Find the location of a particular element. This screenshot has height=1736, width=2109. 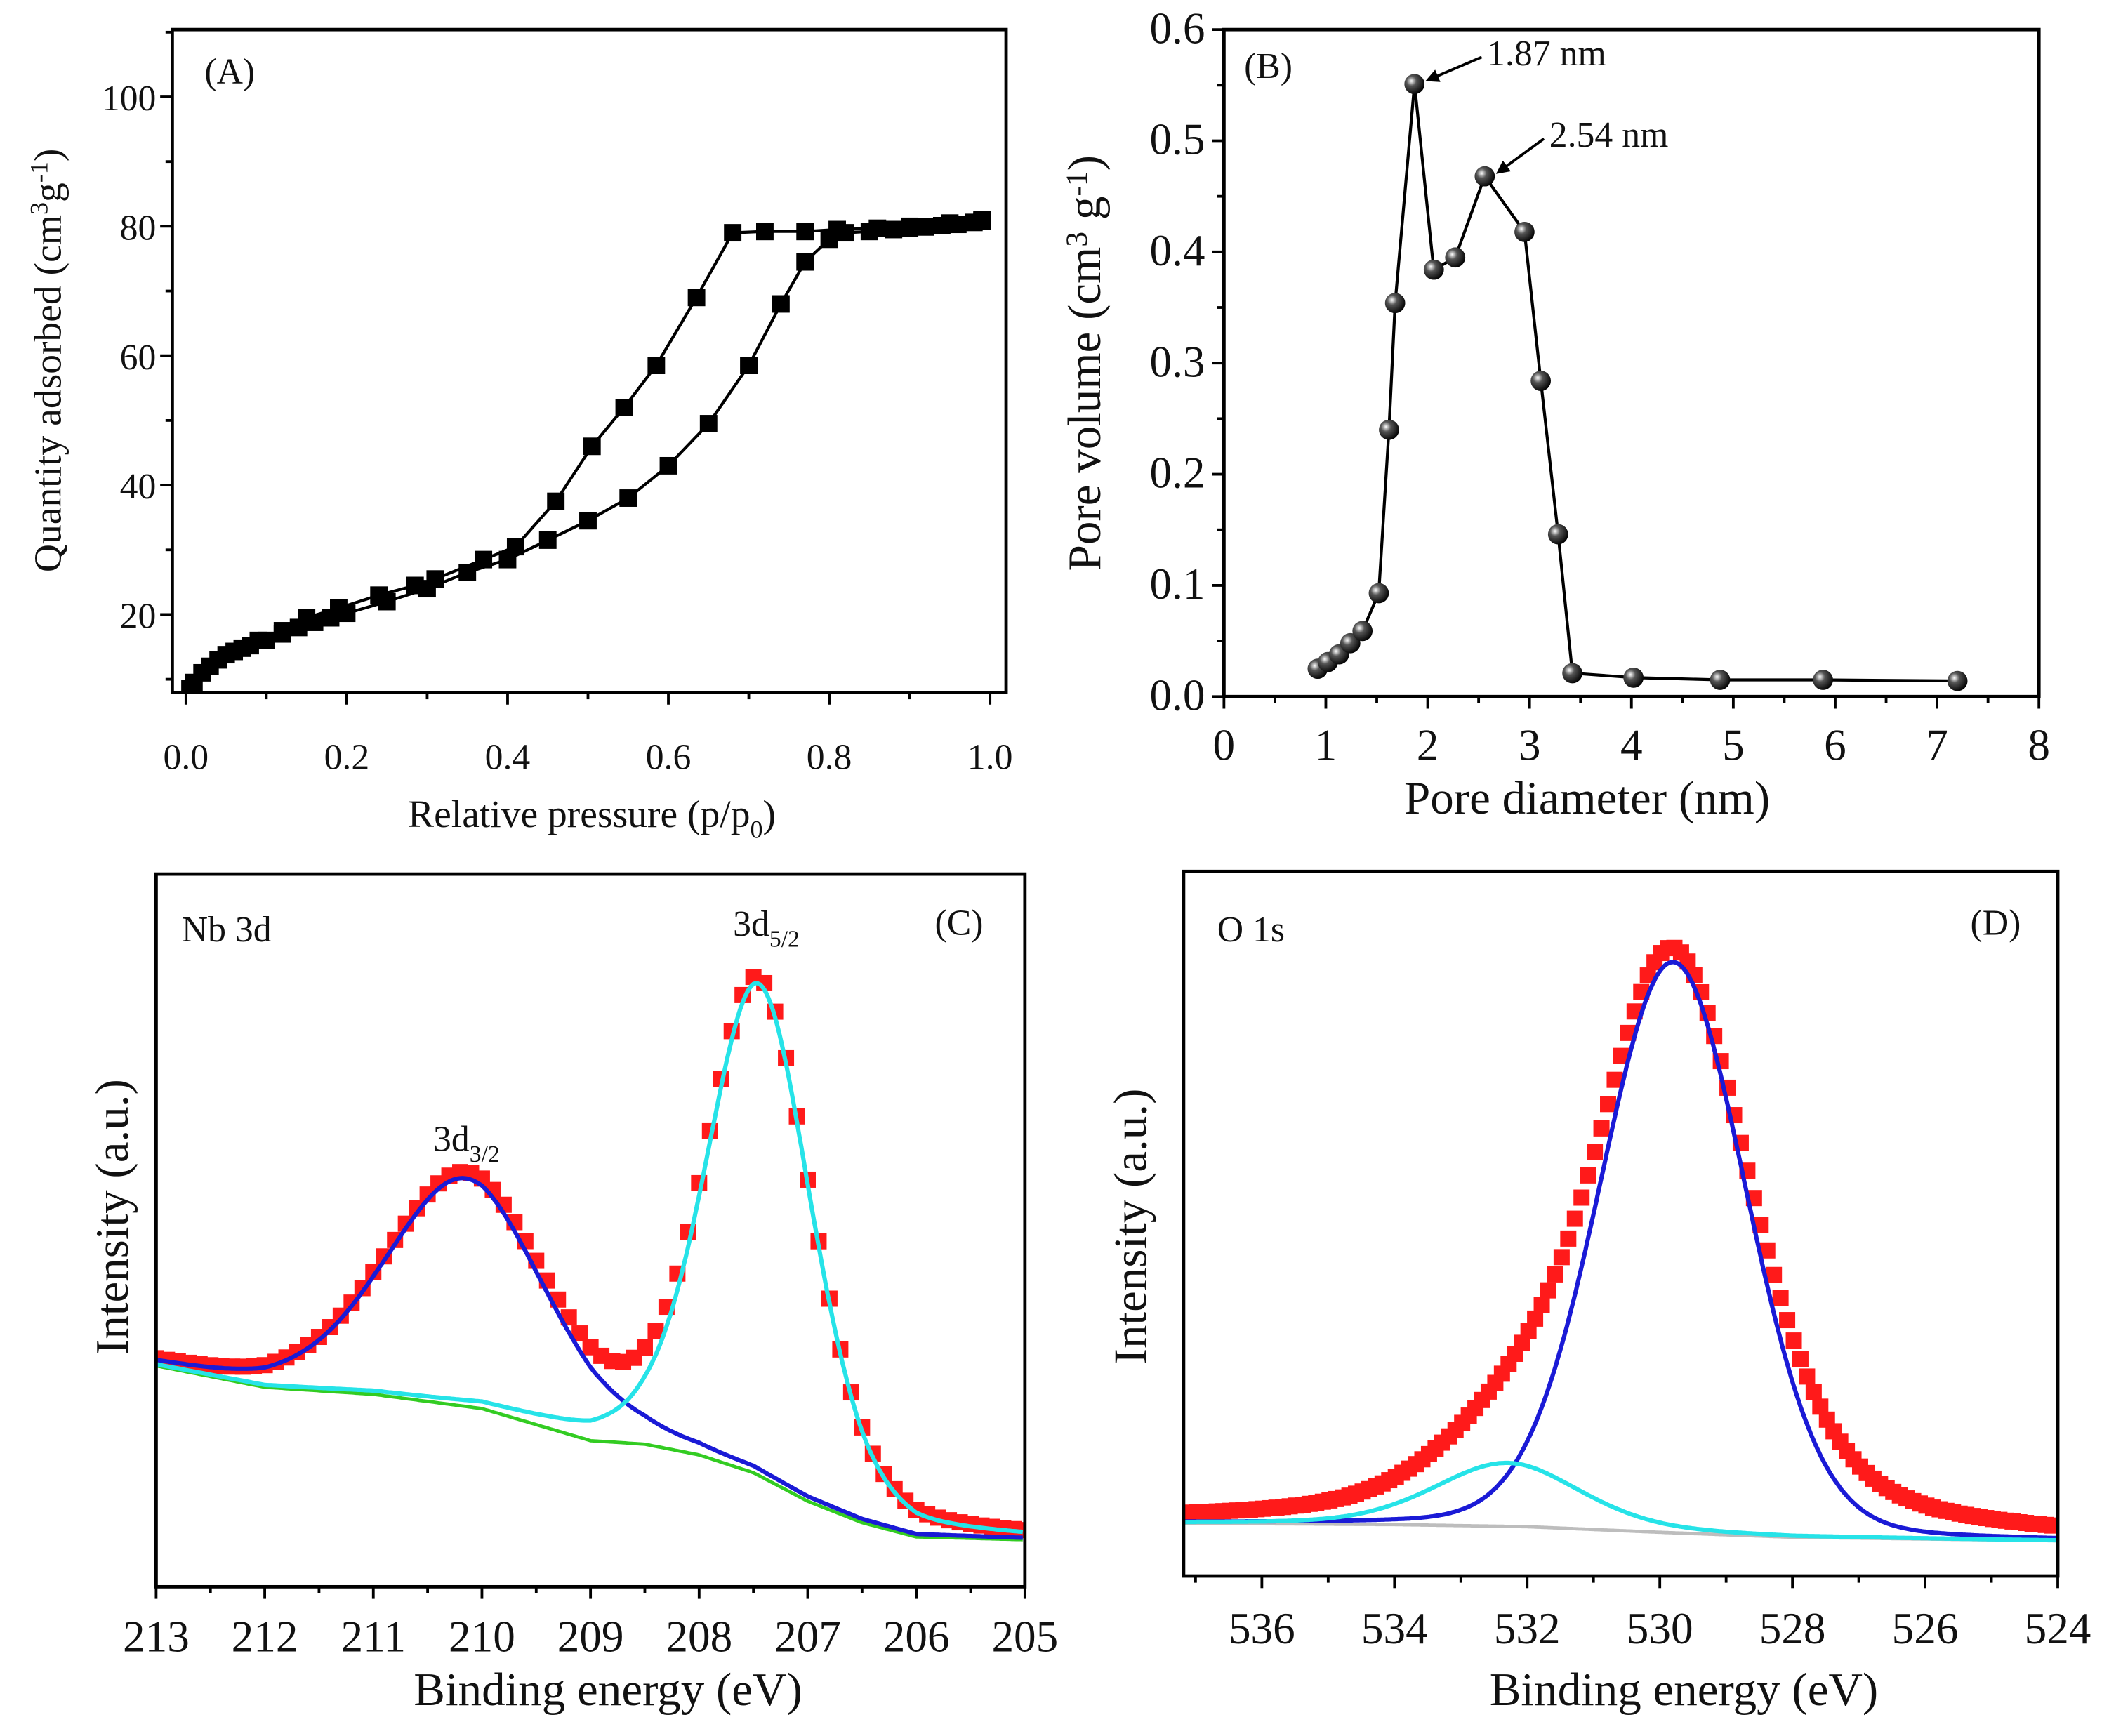

x-axis-title: Pore diameter (nm) is located at coordinates (1587, 797).